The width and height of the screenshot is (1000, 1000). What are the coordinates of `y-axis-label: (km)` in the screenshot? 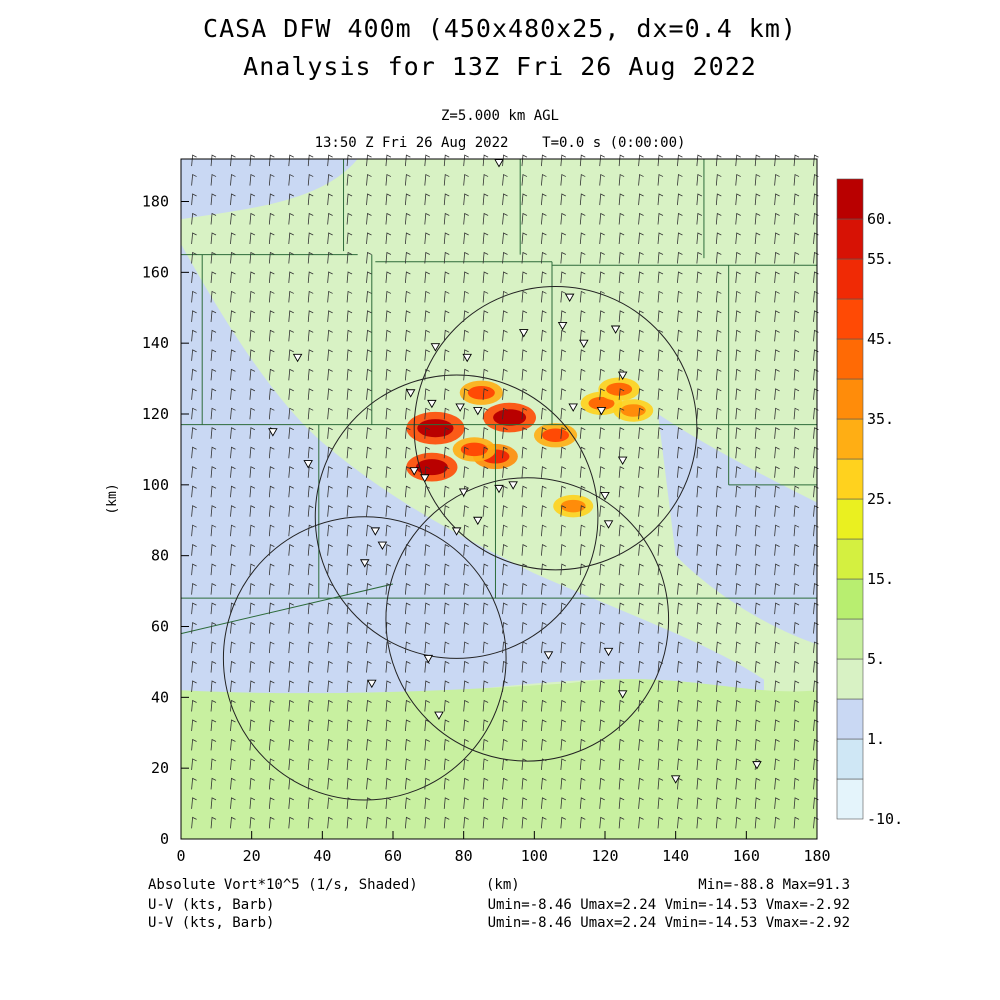 It's located at (112, 498).